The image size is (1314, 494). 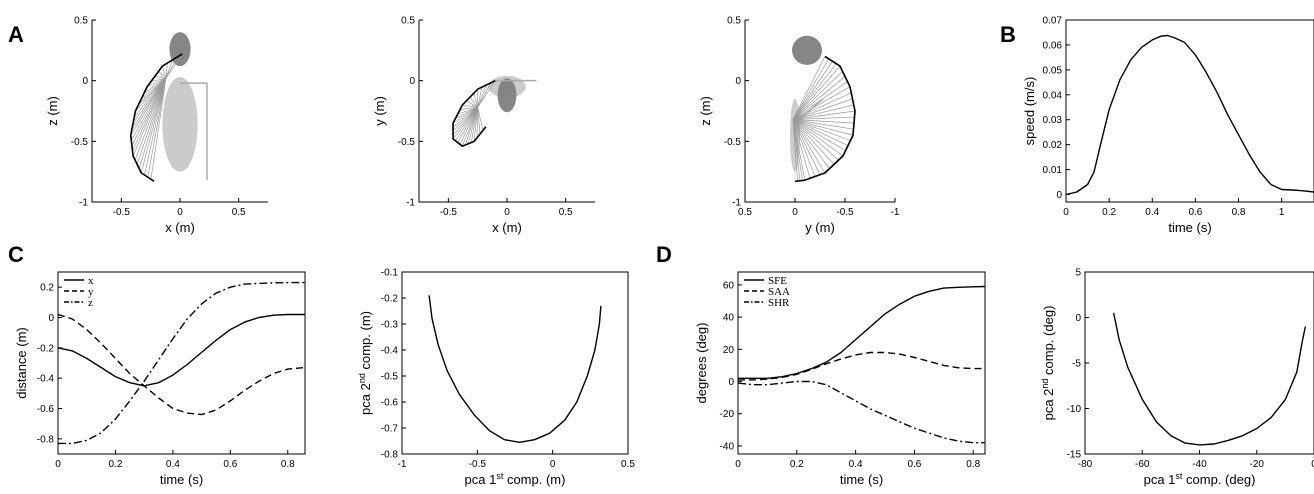 I want to click on y-tick-label: -5, so click(x=1076, y=364).